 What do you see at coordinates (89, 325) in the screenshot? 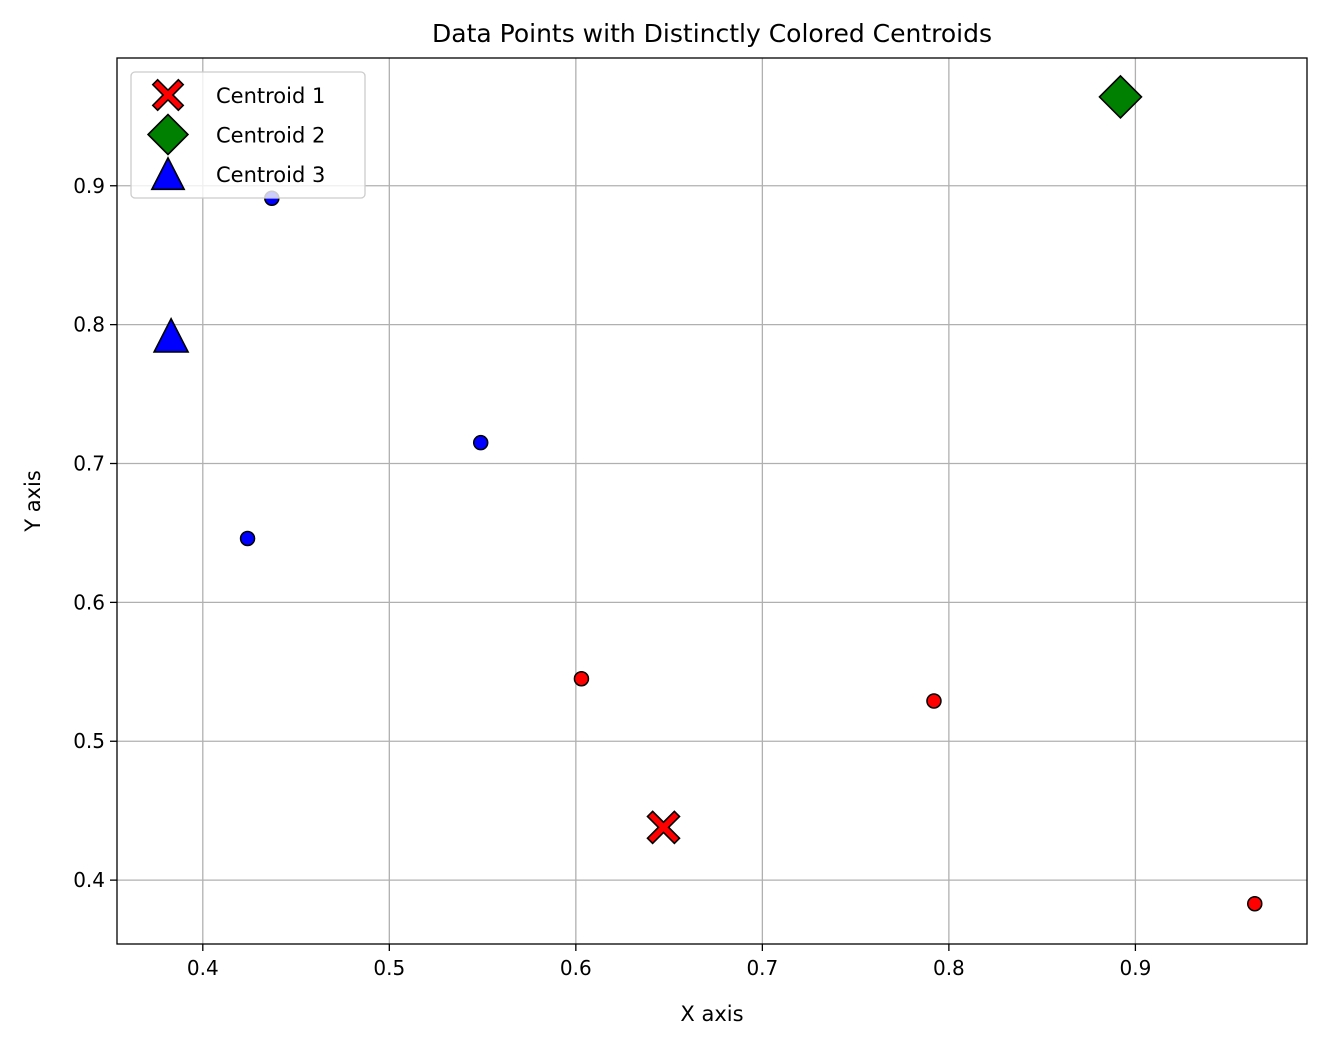
I see `y-tick-label: 0.8` at bounding box center [89, 325].